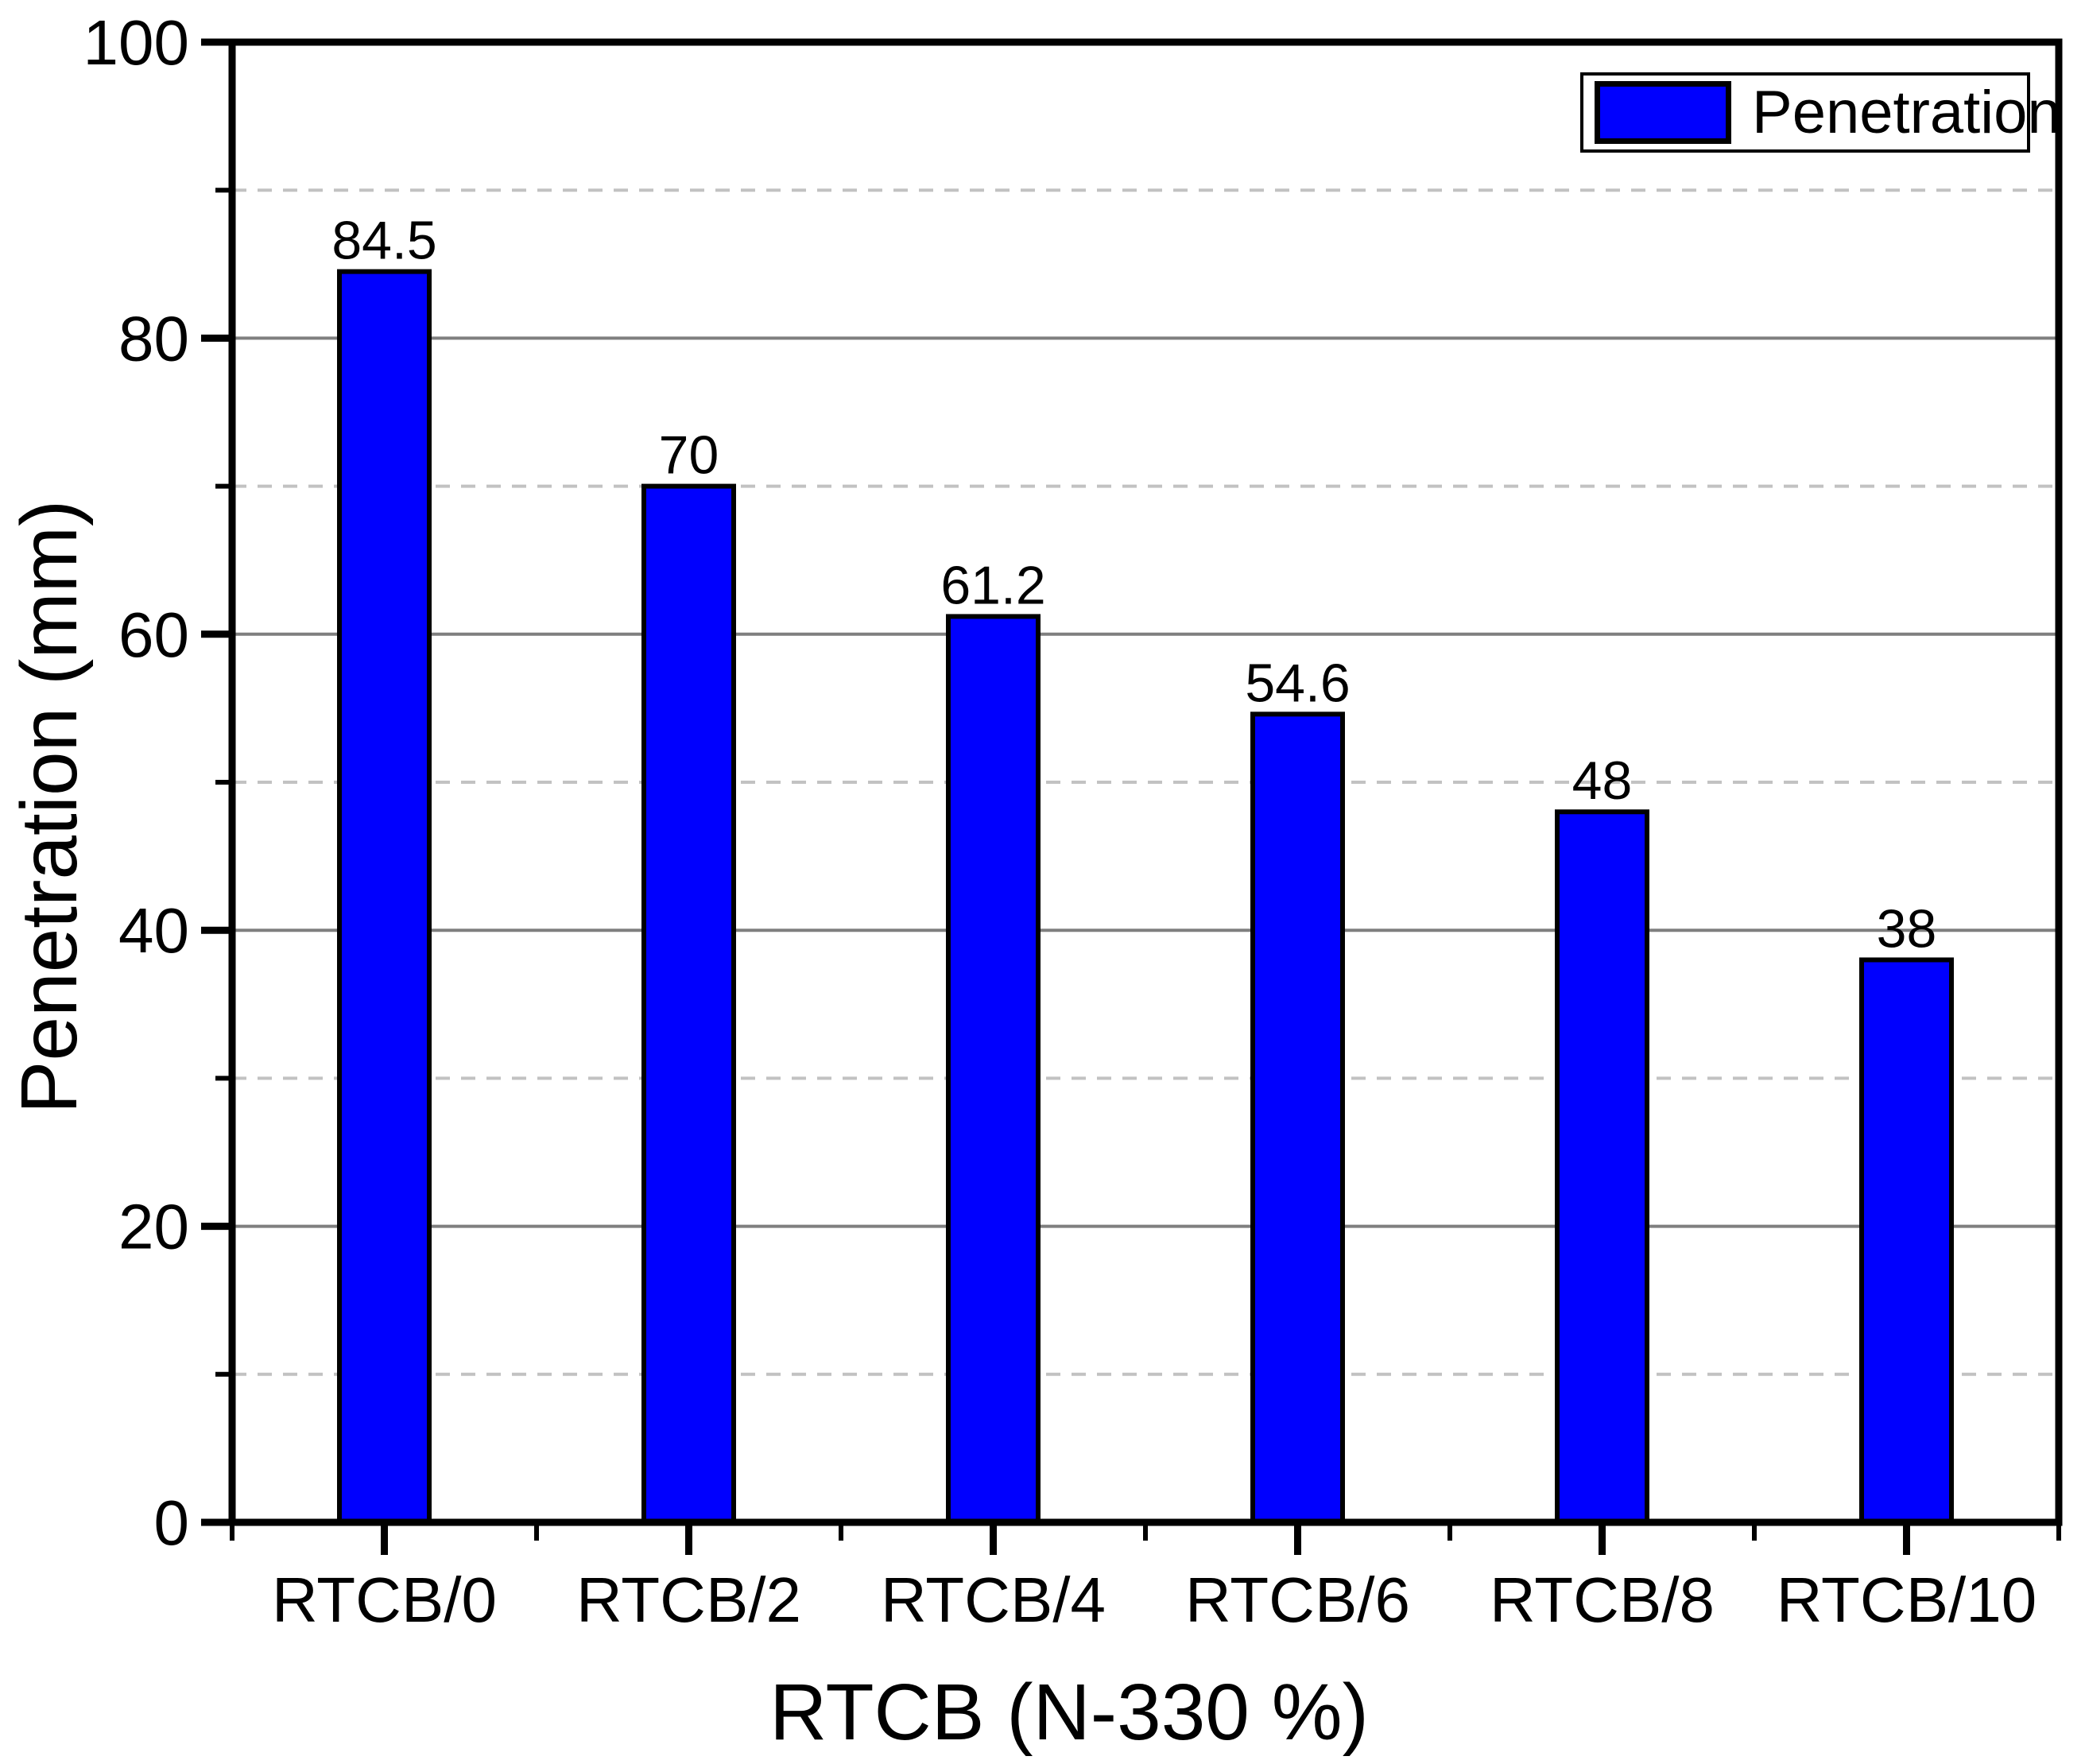 The image size is (2085, 1764). I want to click on x-tick-label: RTCB/6, so click(1297, 1599).